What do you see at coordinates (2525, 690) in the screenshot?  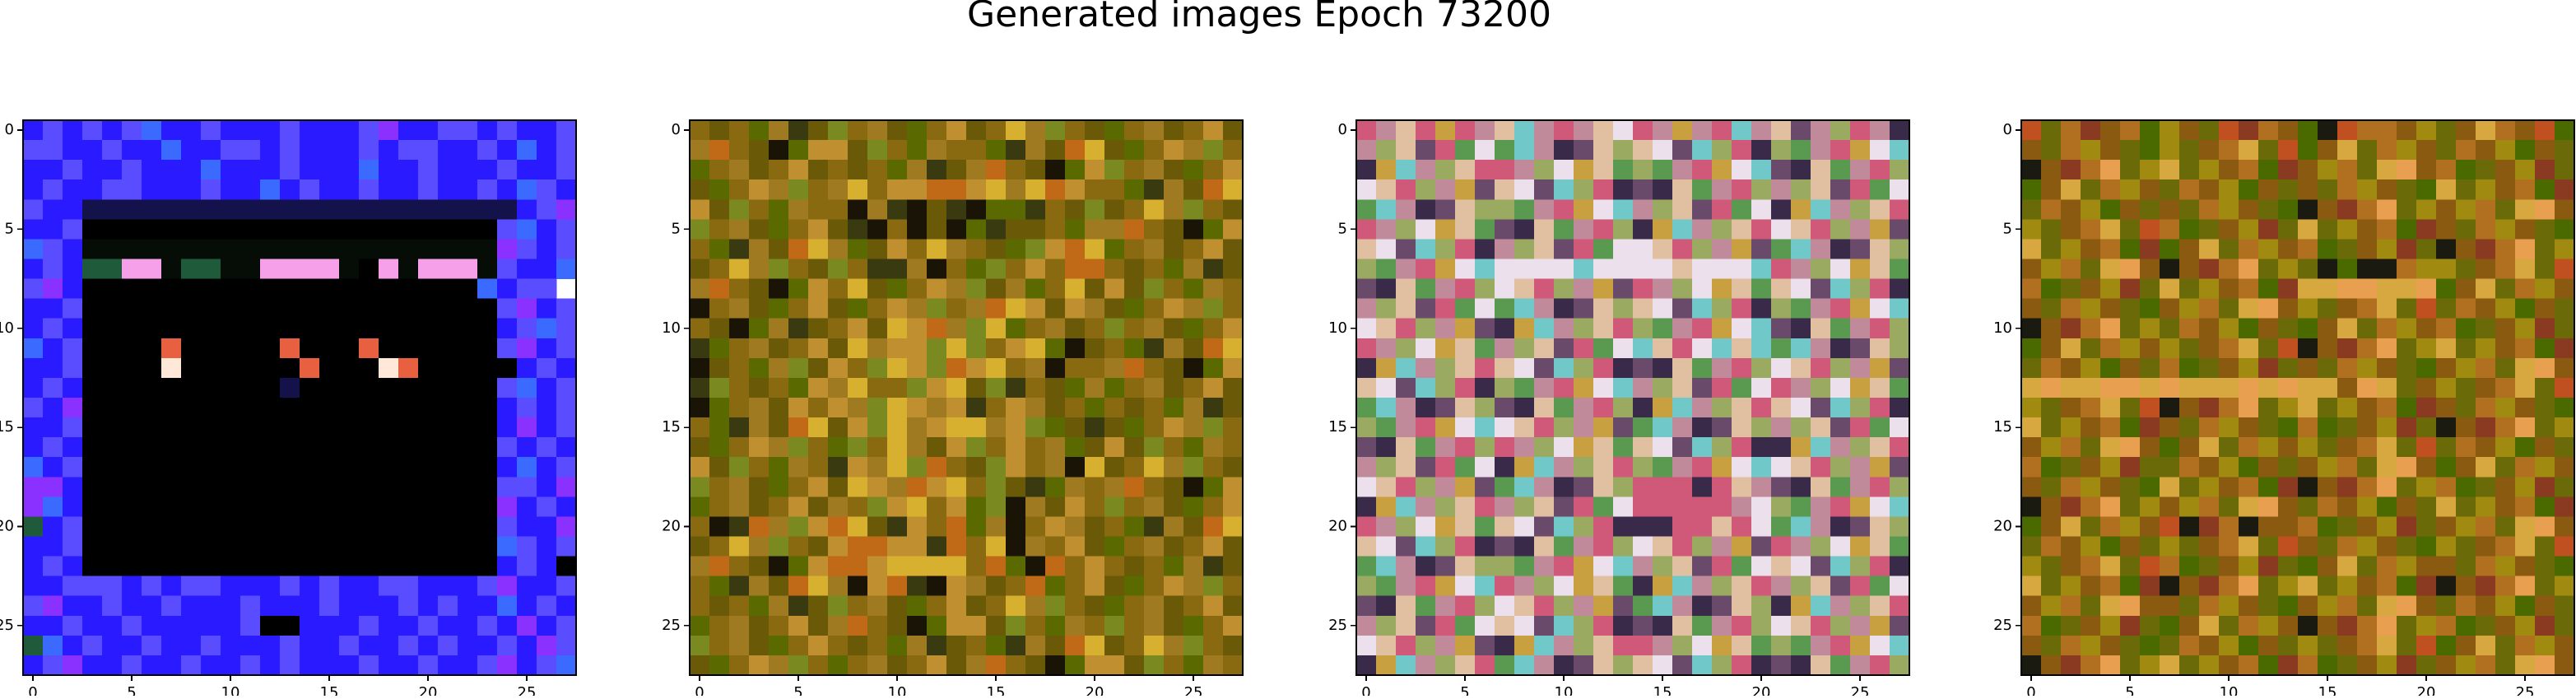 I see `x-tick-label: 25` at bounding box center [2525, 690].